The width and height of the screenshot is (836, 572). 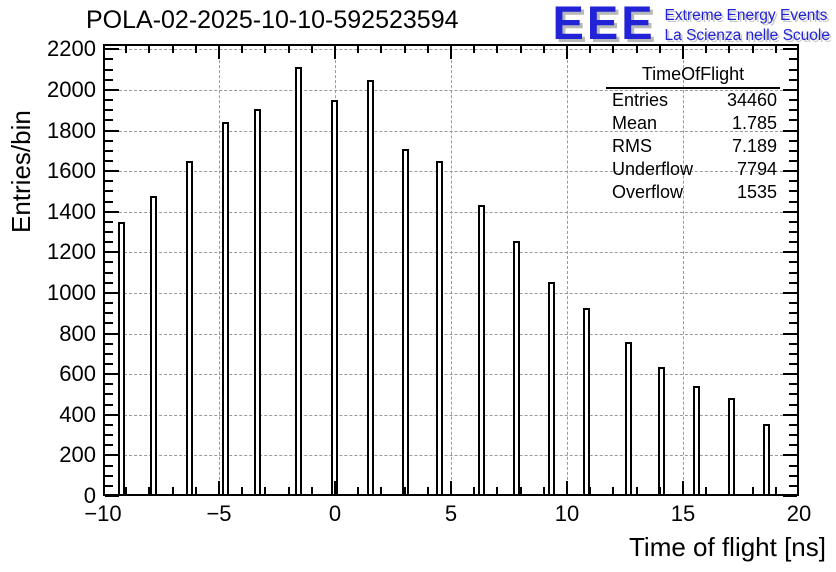 I want to click on stats-label: Underflow, so click(x=653, y=169).